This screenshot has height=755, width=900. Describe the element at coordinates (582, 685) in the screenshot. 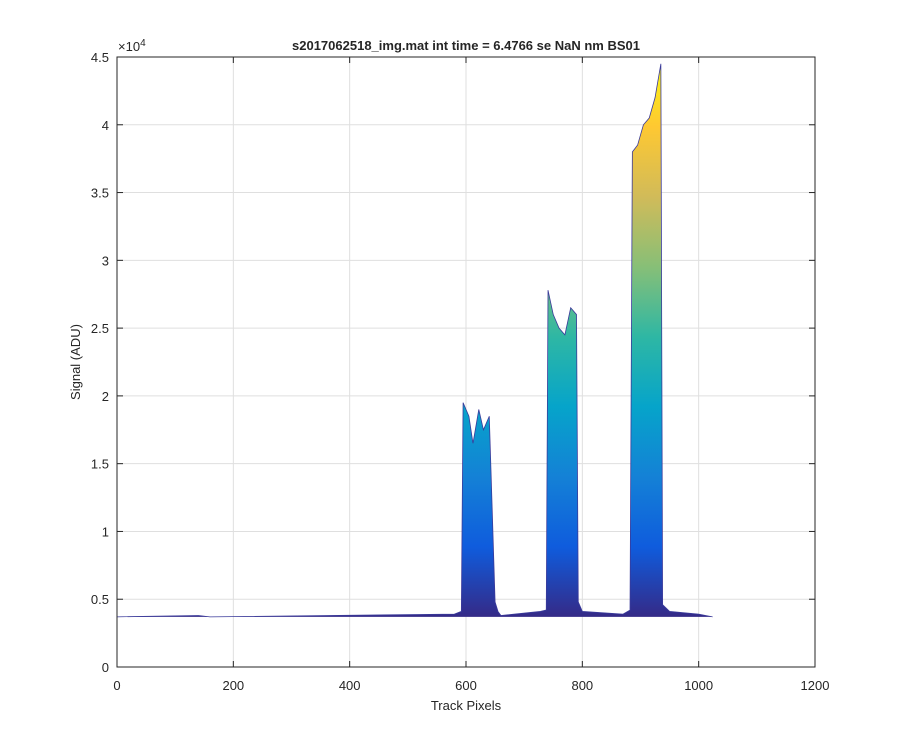

I see `x-tick-label: 800` at that location.